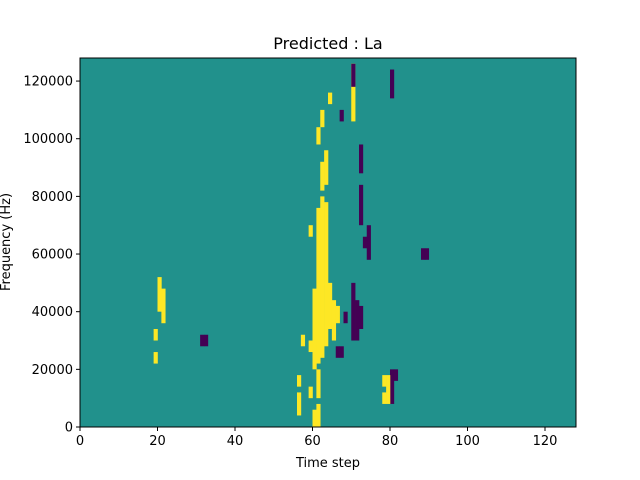 Image resolution: width=640 pixels, height=480 pixels. I want to click on x-tick-label: 100, so click(467, 441).